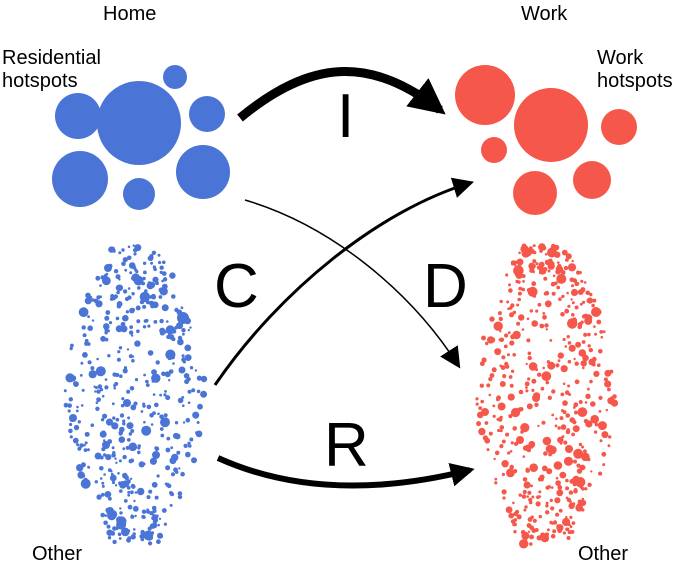 Image resolution: width=685 pixels, height=566 pixels. What do you see at coordinates (344, 281) in the screenshot?
I see `arrow-C` at bounding box center [344, 281].